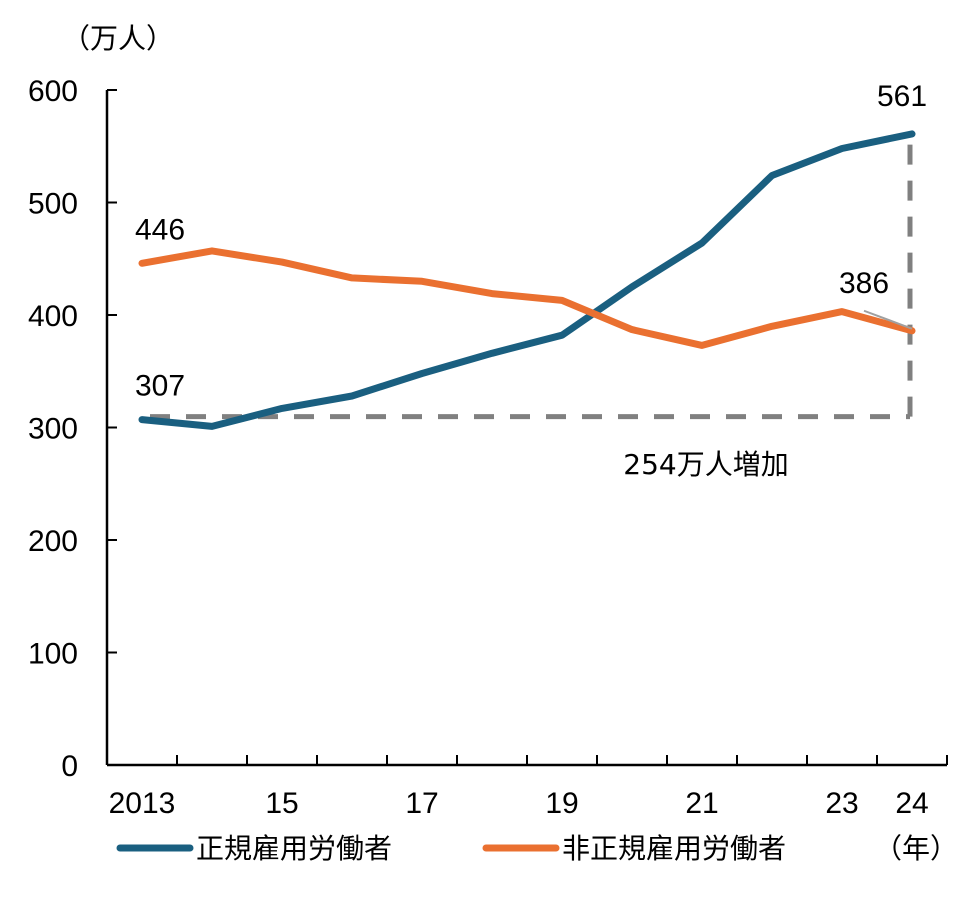 The width and height of the screenshot is (975, 900). I want to click on annotation-text: 254万人増加, so click(705, 464).